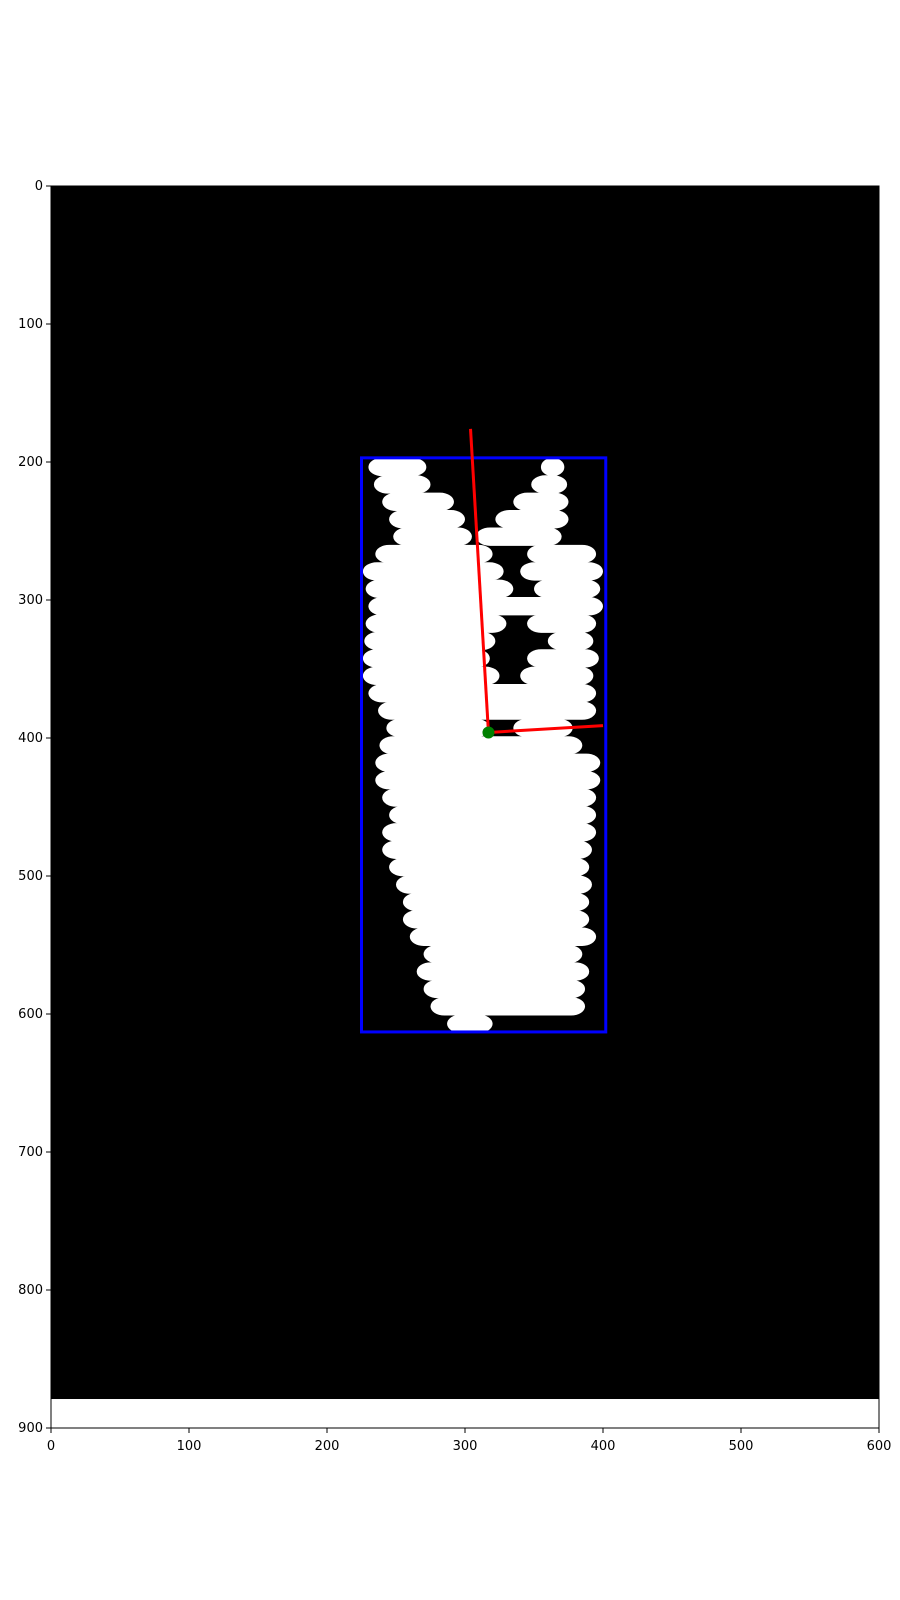 This screenshot has width=900, height=1600. I want to click on x-tick-label: 200, so click(327, 1446).